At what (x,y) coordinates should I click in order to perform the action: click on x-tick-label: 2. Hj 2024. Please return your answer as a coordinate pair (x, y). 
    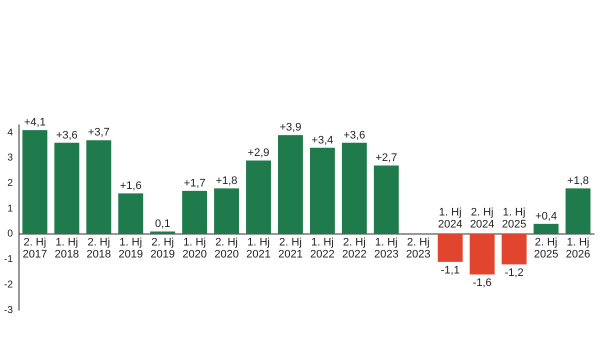
    Looking at the image, I should click on (482, 218).